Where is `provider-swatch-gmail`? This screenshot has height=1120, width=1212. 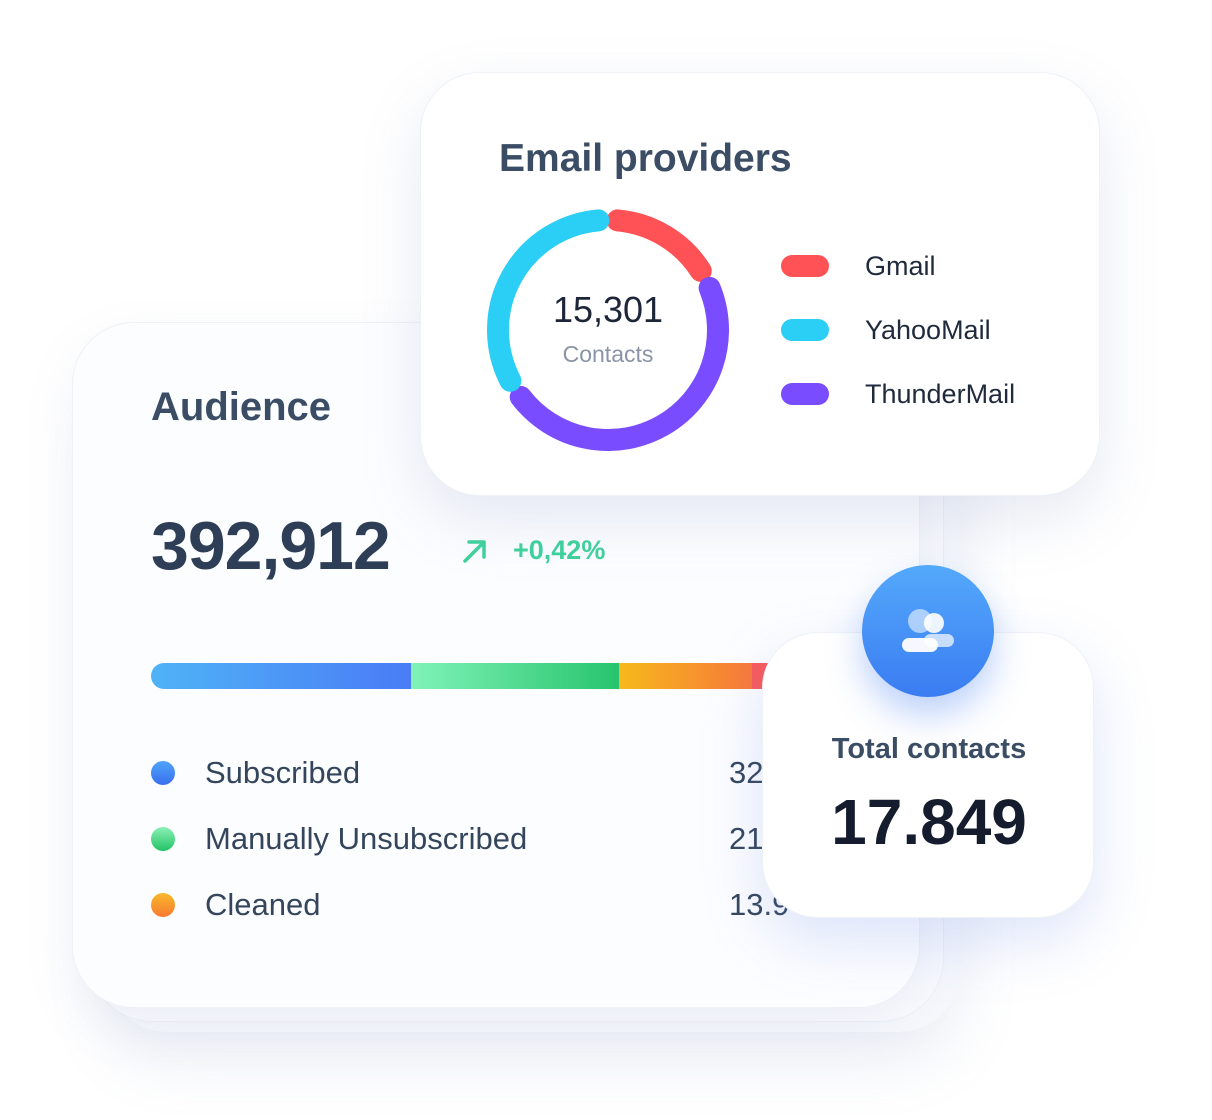 provider-swatch-gmail is located at coordinates (805, 266).